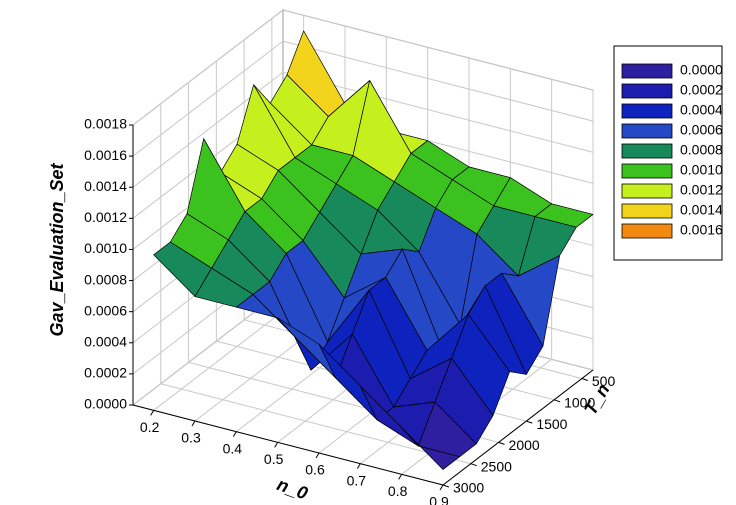  What do you see at coordinates (105, 155) in the screenshot?
I see `z-tick-label: 0.0016` at bounding box center [105, 155].